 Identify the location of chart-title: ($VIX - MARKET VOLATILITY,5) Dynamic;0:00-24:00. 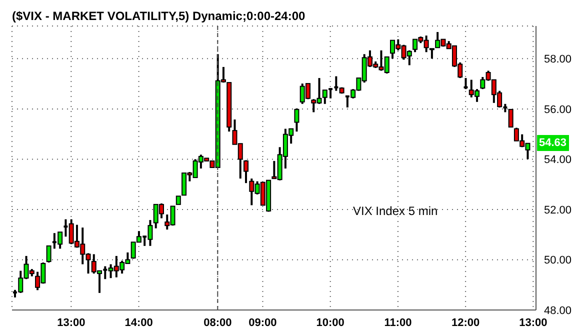
(159, 16).